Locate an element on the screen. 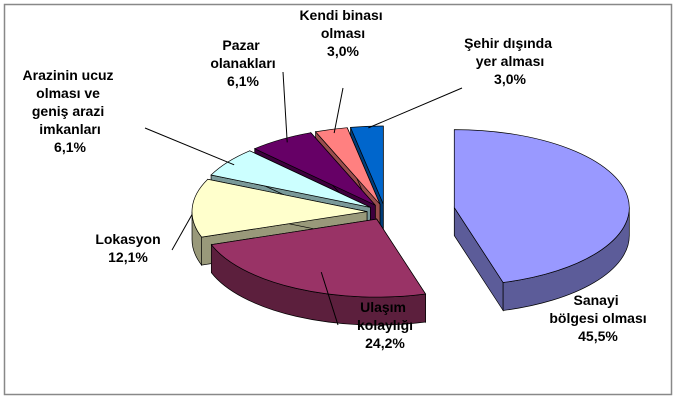 The height and width of the screenshot is (400, 677). slice-label: Pazar olanakları is located at coordinates (242, 54).